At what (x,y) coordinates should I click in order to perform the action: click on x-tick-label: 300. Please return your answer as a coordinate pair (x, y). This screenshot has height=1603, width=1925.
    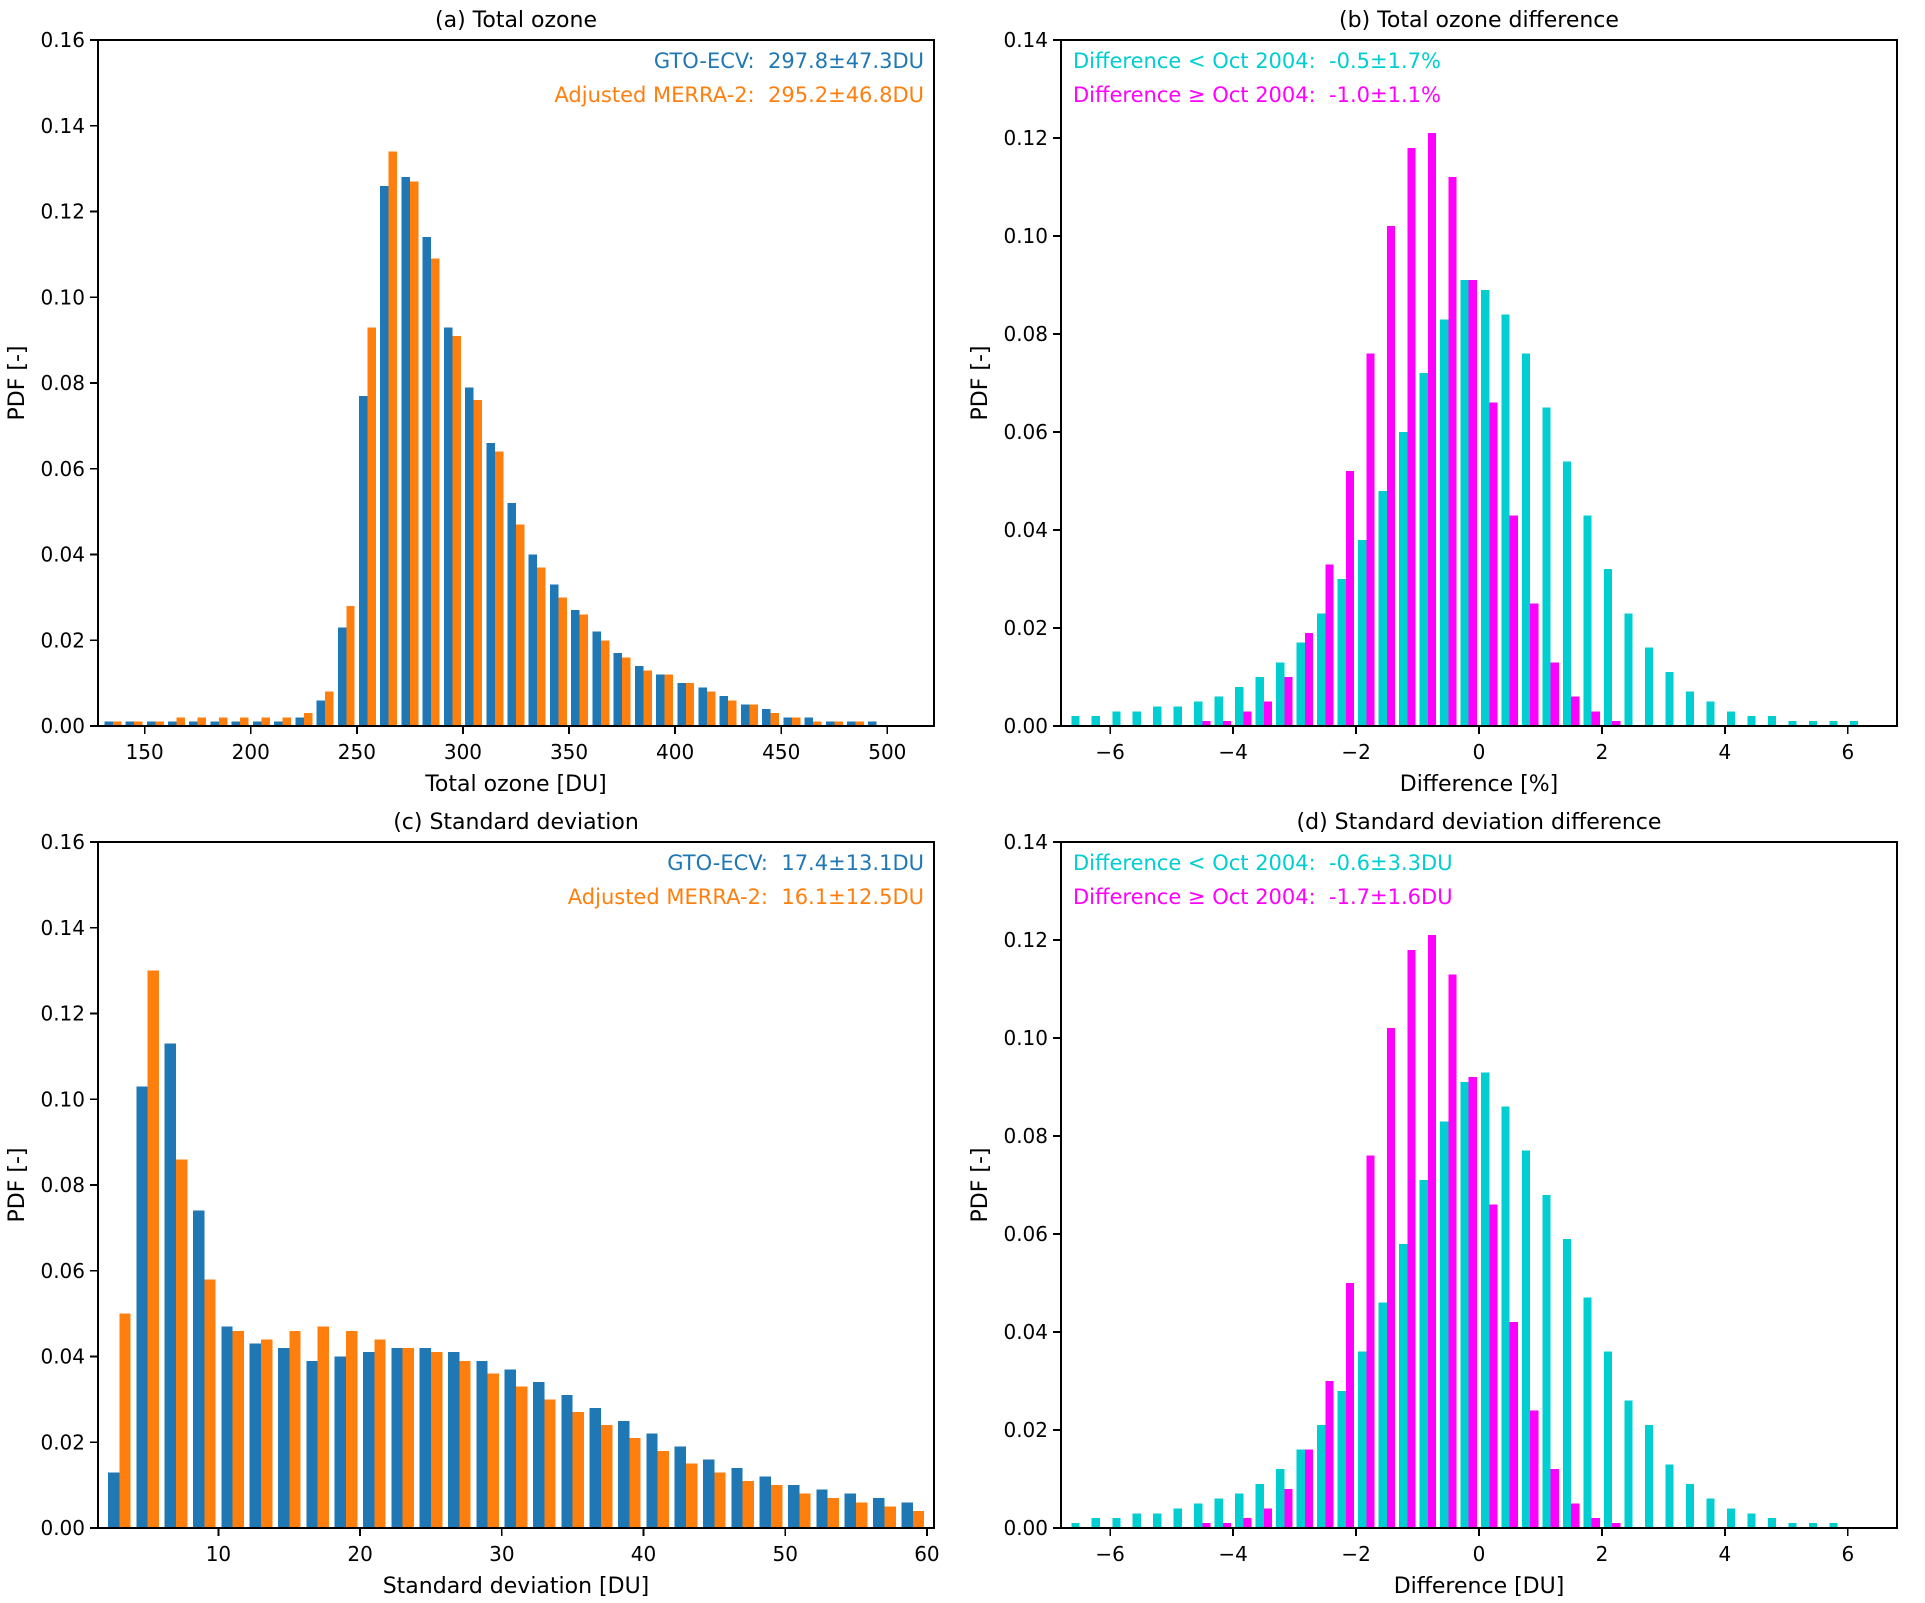
    Looking at the image, I should click on (463, 752).